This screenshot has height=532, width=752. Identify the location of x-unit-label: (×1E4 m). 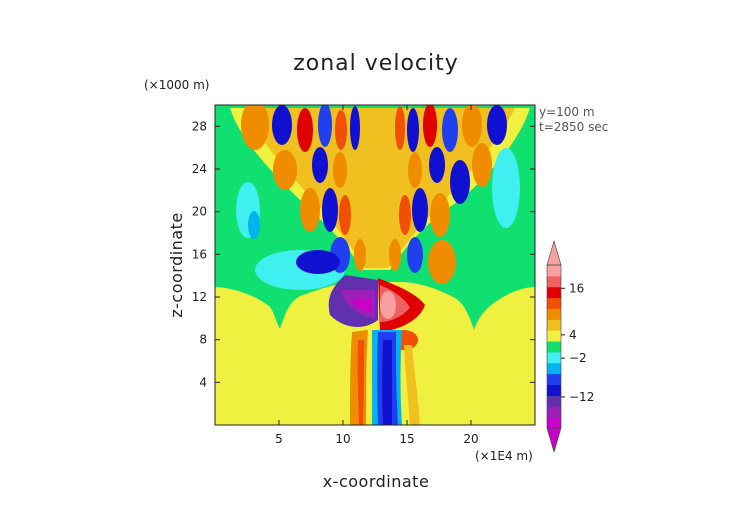
(504, 456).